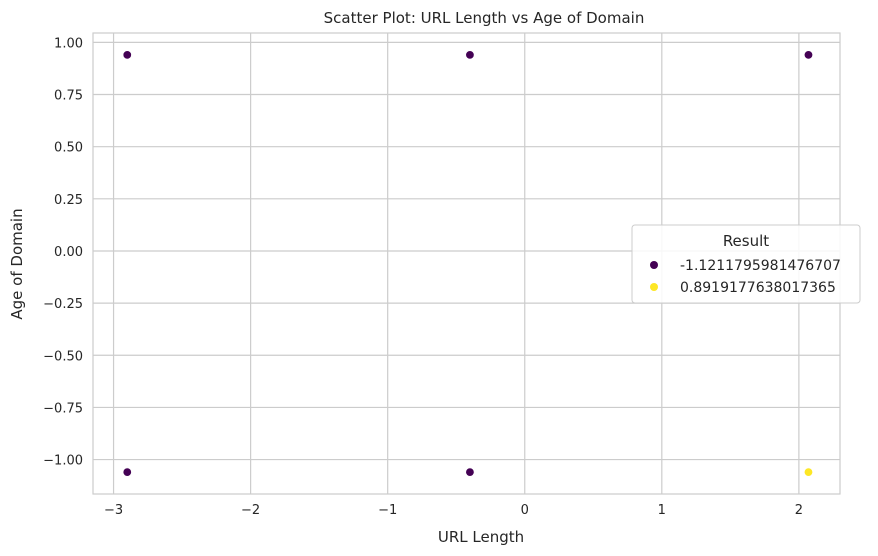 The width and height of the screenshot is (878, 556). What do you see at coordinates (63, 461) in the screenshot?
I see `y-tick-label: −1.00` at bounding box center [63, 461].